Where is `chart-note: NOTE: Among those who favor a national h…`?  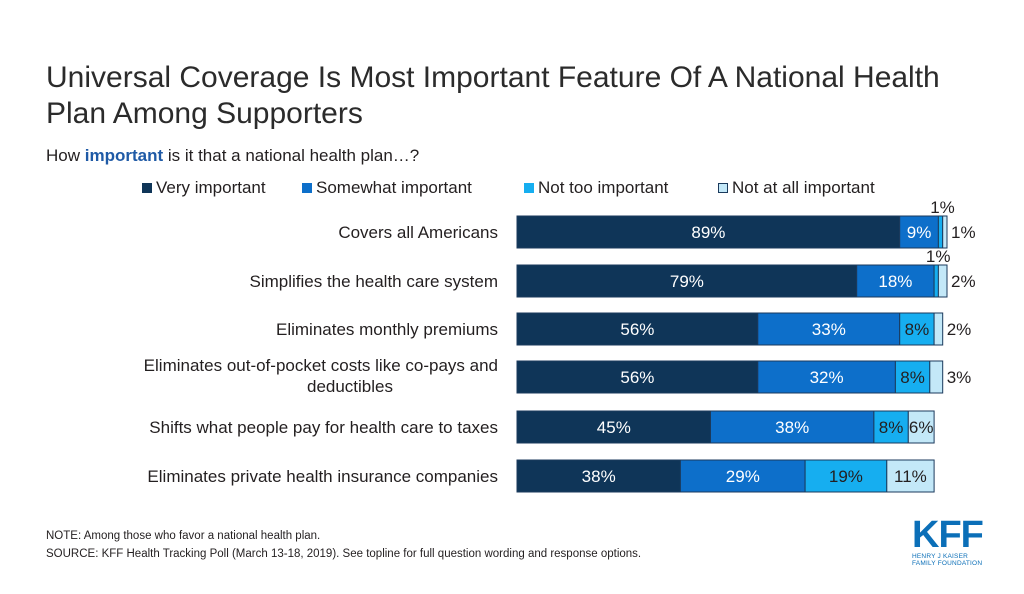
chart-note: NOTE: Among those who favor a national h… is located at coordinates (183, 536).